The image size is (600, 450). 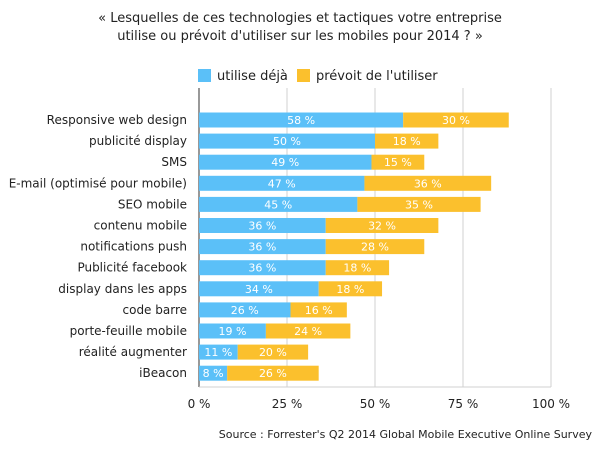 I want to click on bar-value-label: 24 %, so click(x=308, y=331).